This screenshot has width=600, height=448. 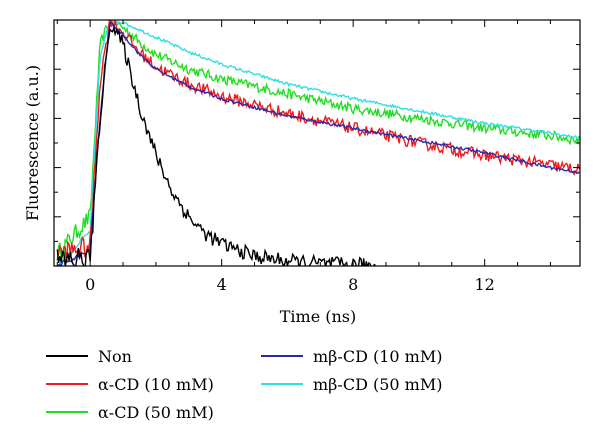 I want to click on tick-labels-layer: 0 4 8 12, so click(x=290, y=284).